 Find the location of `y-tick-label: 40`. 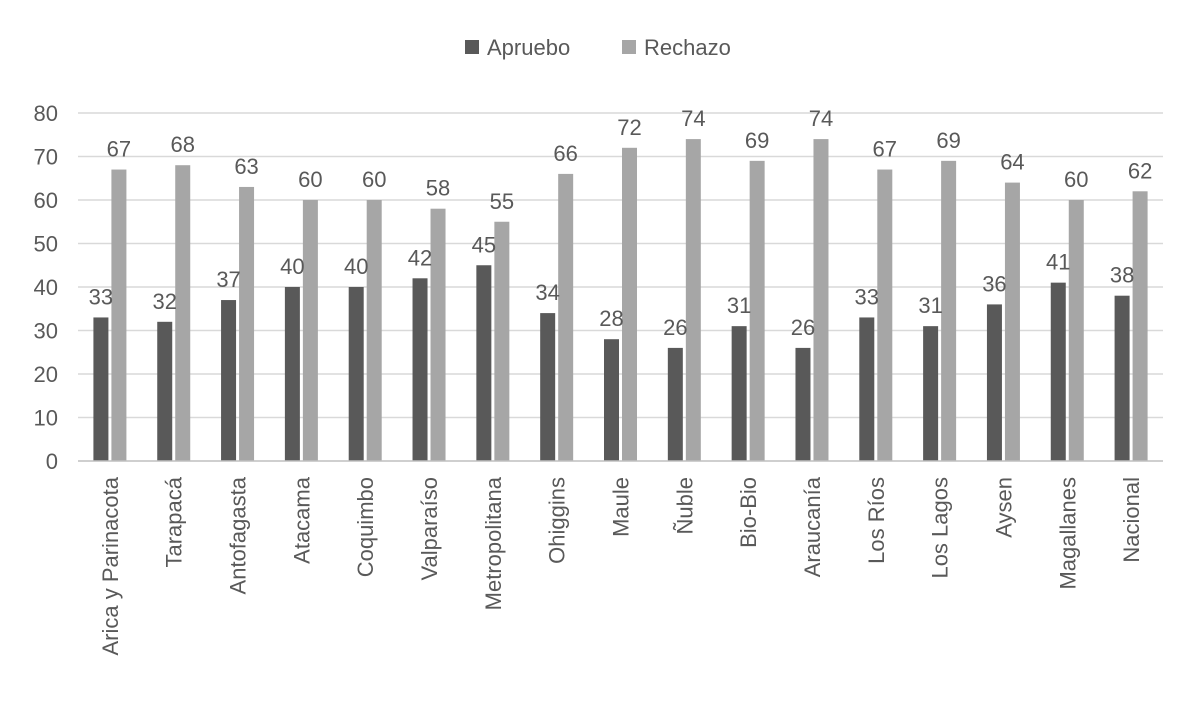

y-tick-label: 40 is located at coordinates (46, 287).